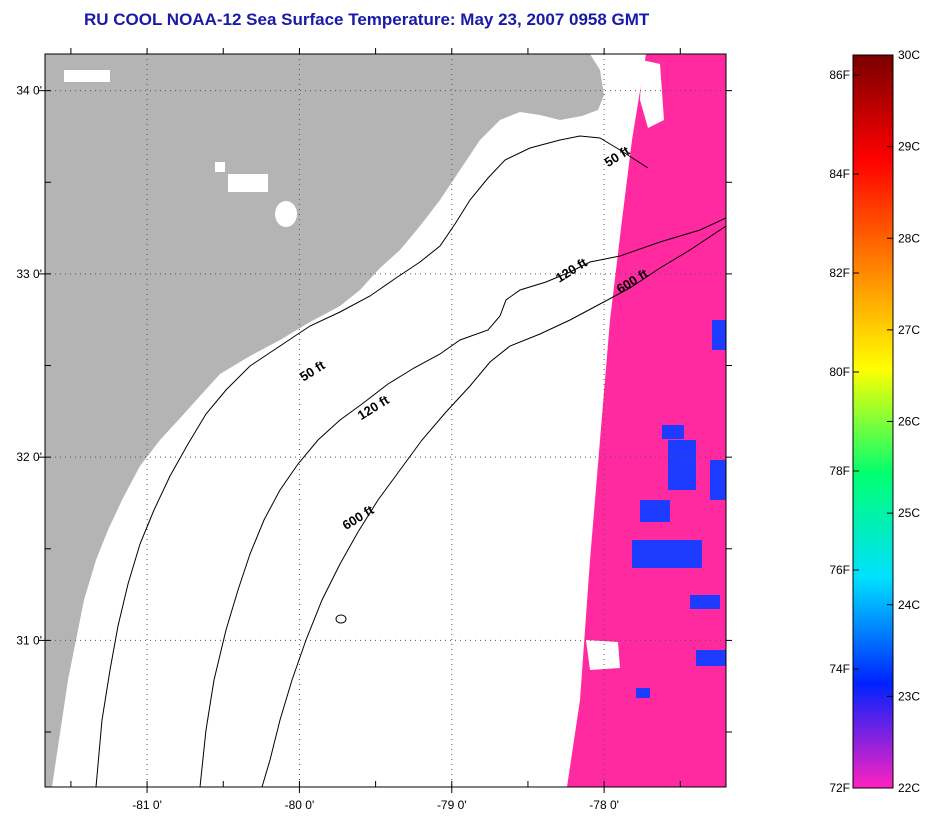 This screenshot has height=817, width=936. Describe the element at coordinates (839, 788) in the screenshot. I see `colorbar-f-label: 72F` at that location.